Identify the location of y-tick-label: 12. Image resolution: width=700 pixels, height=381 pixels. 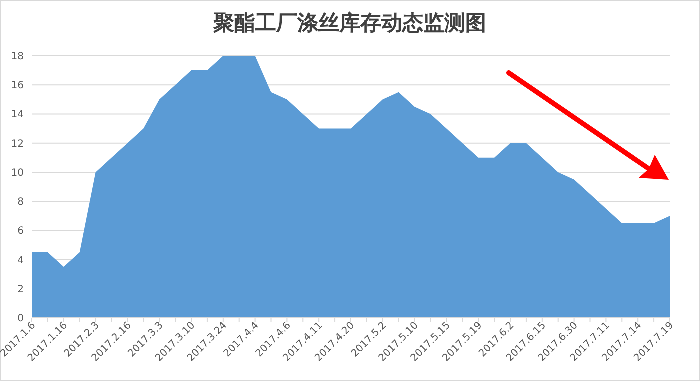
(17, 144).